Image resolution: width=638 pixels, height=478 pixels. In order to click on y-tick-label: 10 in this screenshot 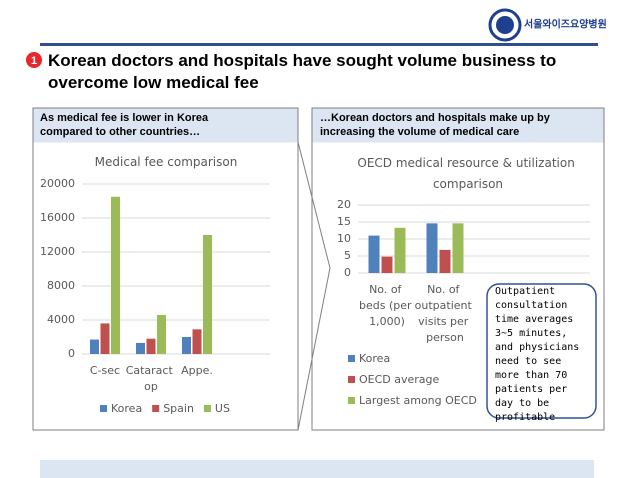, I will do `click(344, 238)`.